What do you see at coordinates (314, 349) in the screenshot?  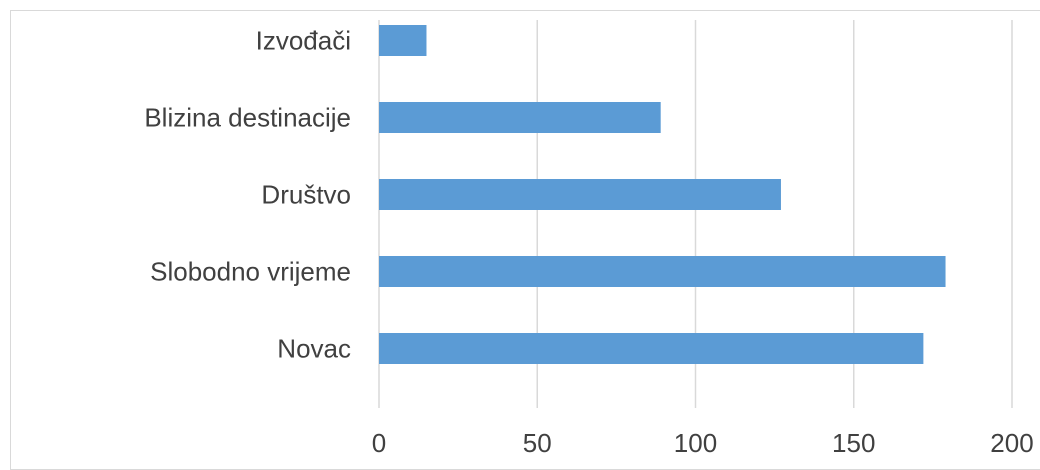 I see `category-label: Novac` at bounding box center [314, 349].